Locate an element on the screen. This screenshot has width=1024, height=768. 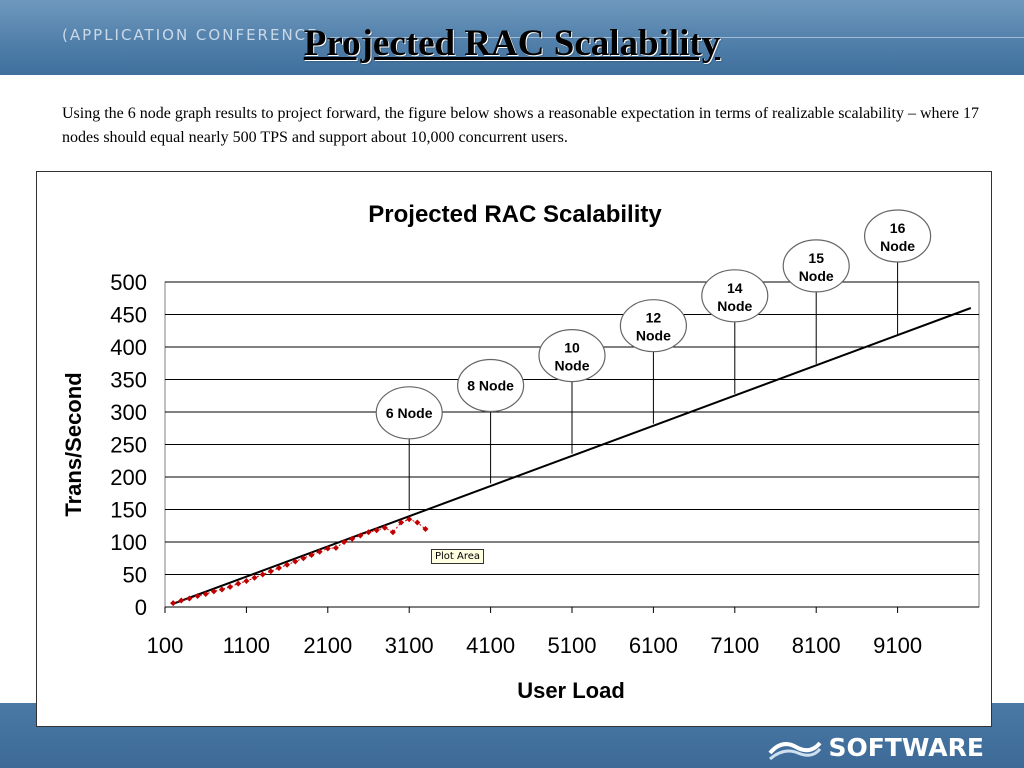
y-tick-label: 400 is located at coordinates (128, 347).